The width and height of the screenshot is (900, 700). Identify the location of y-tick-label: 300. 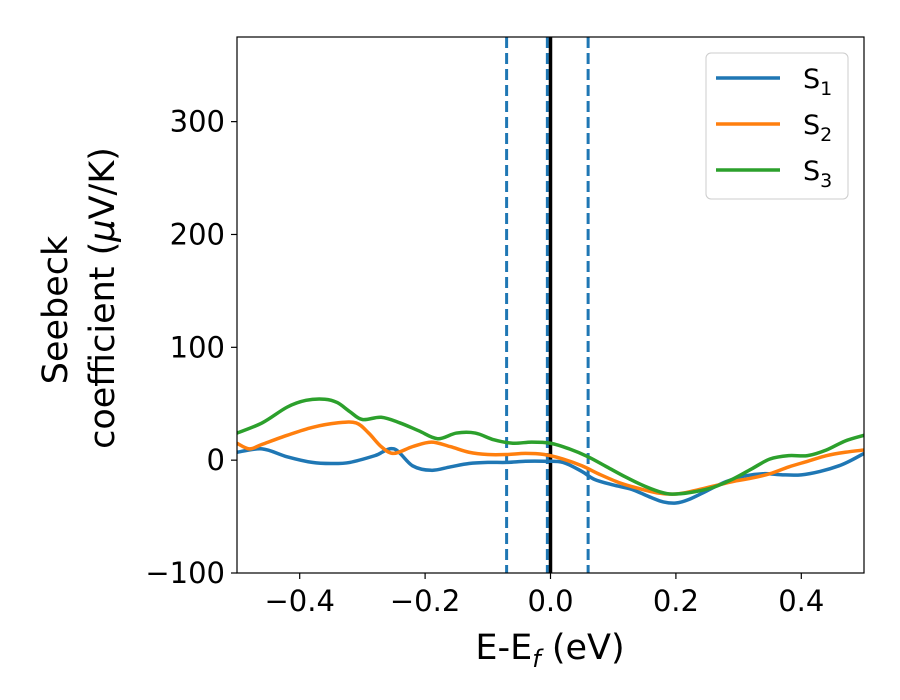
(197, 122).